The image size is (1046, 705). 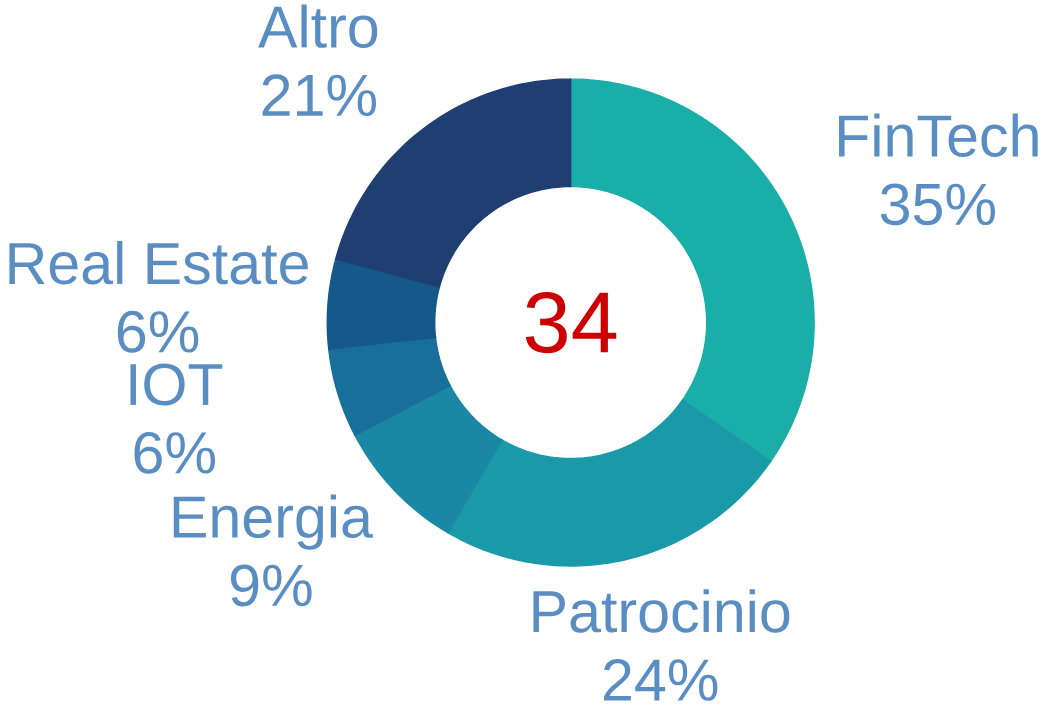 What do you see at coordinates (660, 679) in the screenshot?
I see `data-label: 24%` at bounding box center [660, 679].